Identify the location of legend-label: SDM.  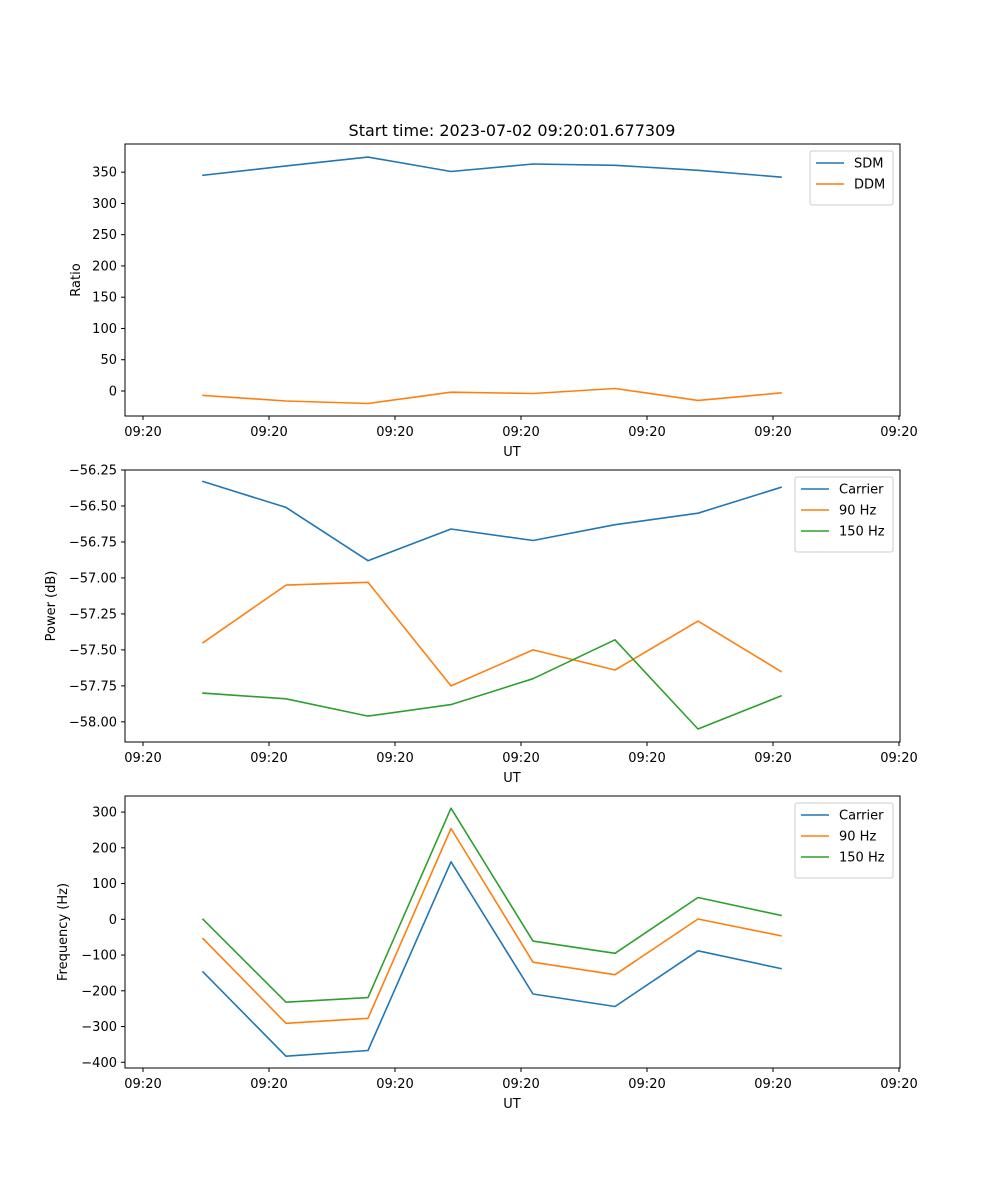
(868, 164).